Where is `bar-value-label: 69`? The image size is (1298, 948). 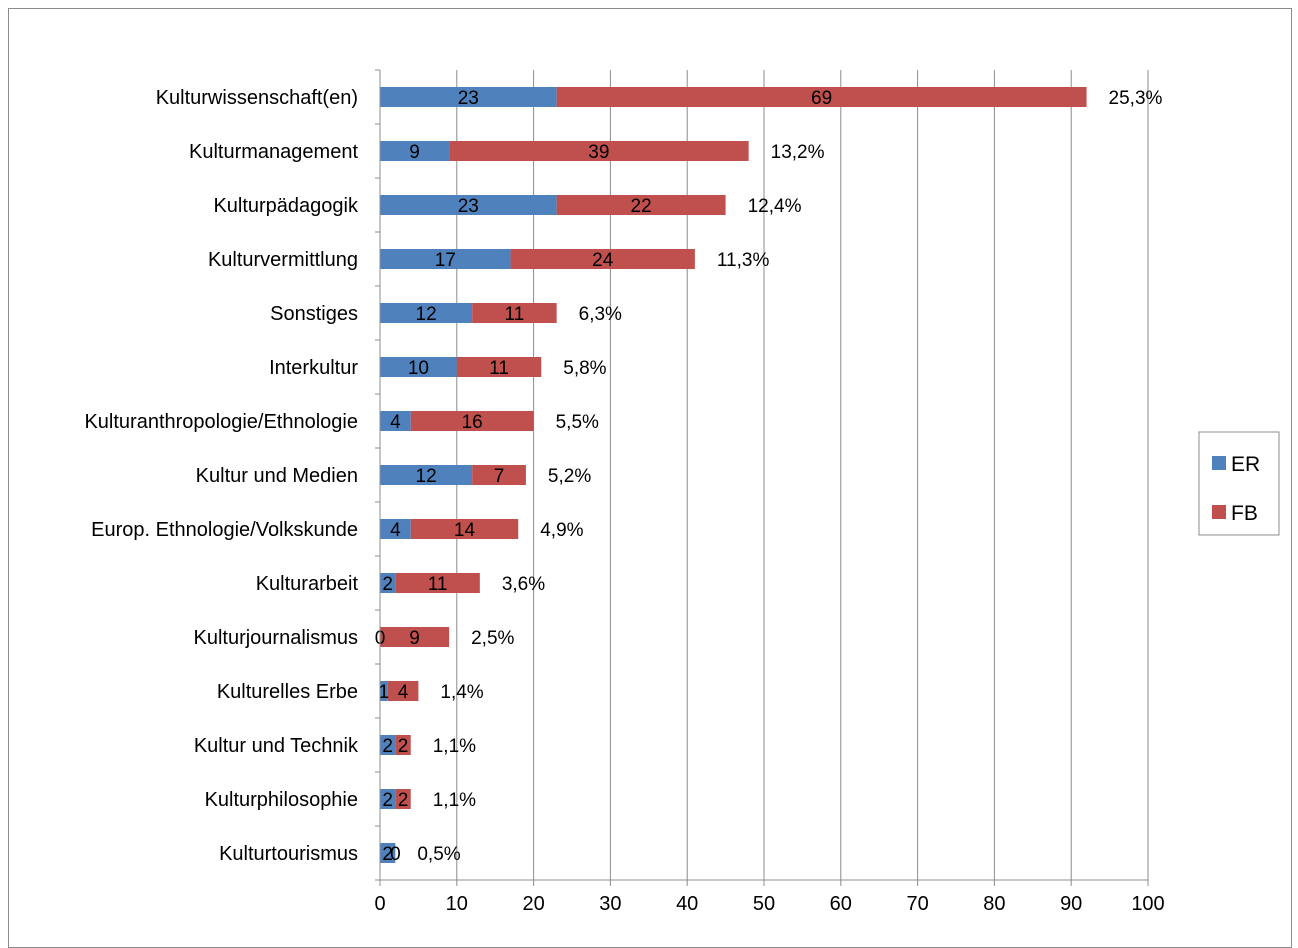 bar-value-label: 69 is located at coordinates (821, 98).